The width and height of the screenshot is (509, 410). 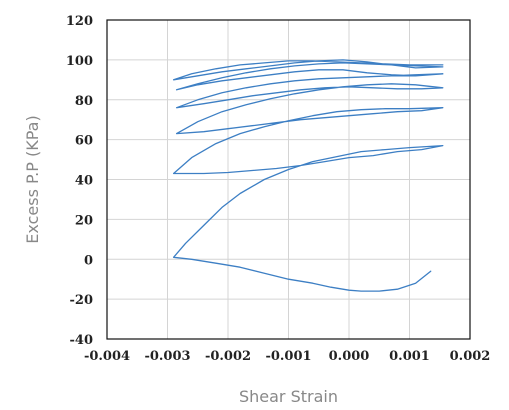 What do you see at coordinates (79, 61) in the screenshot?
I see `y-tick-label: 100` at bounding box center [79, 61].